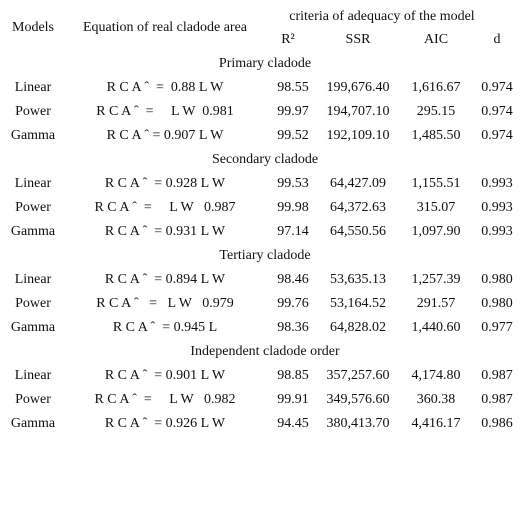 Image resolution: width=526 pixels, height=507 pixels. I want to click on header-models: Models, so click(33, 27).